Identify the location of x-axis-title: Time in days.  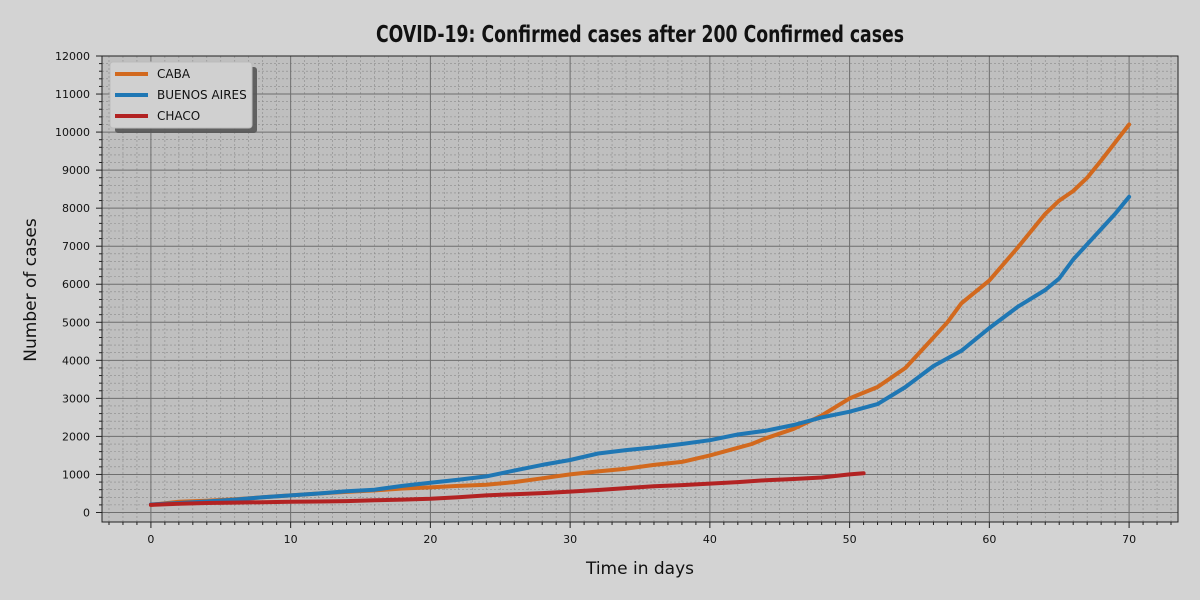
(639, 569).